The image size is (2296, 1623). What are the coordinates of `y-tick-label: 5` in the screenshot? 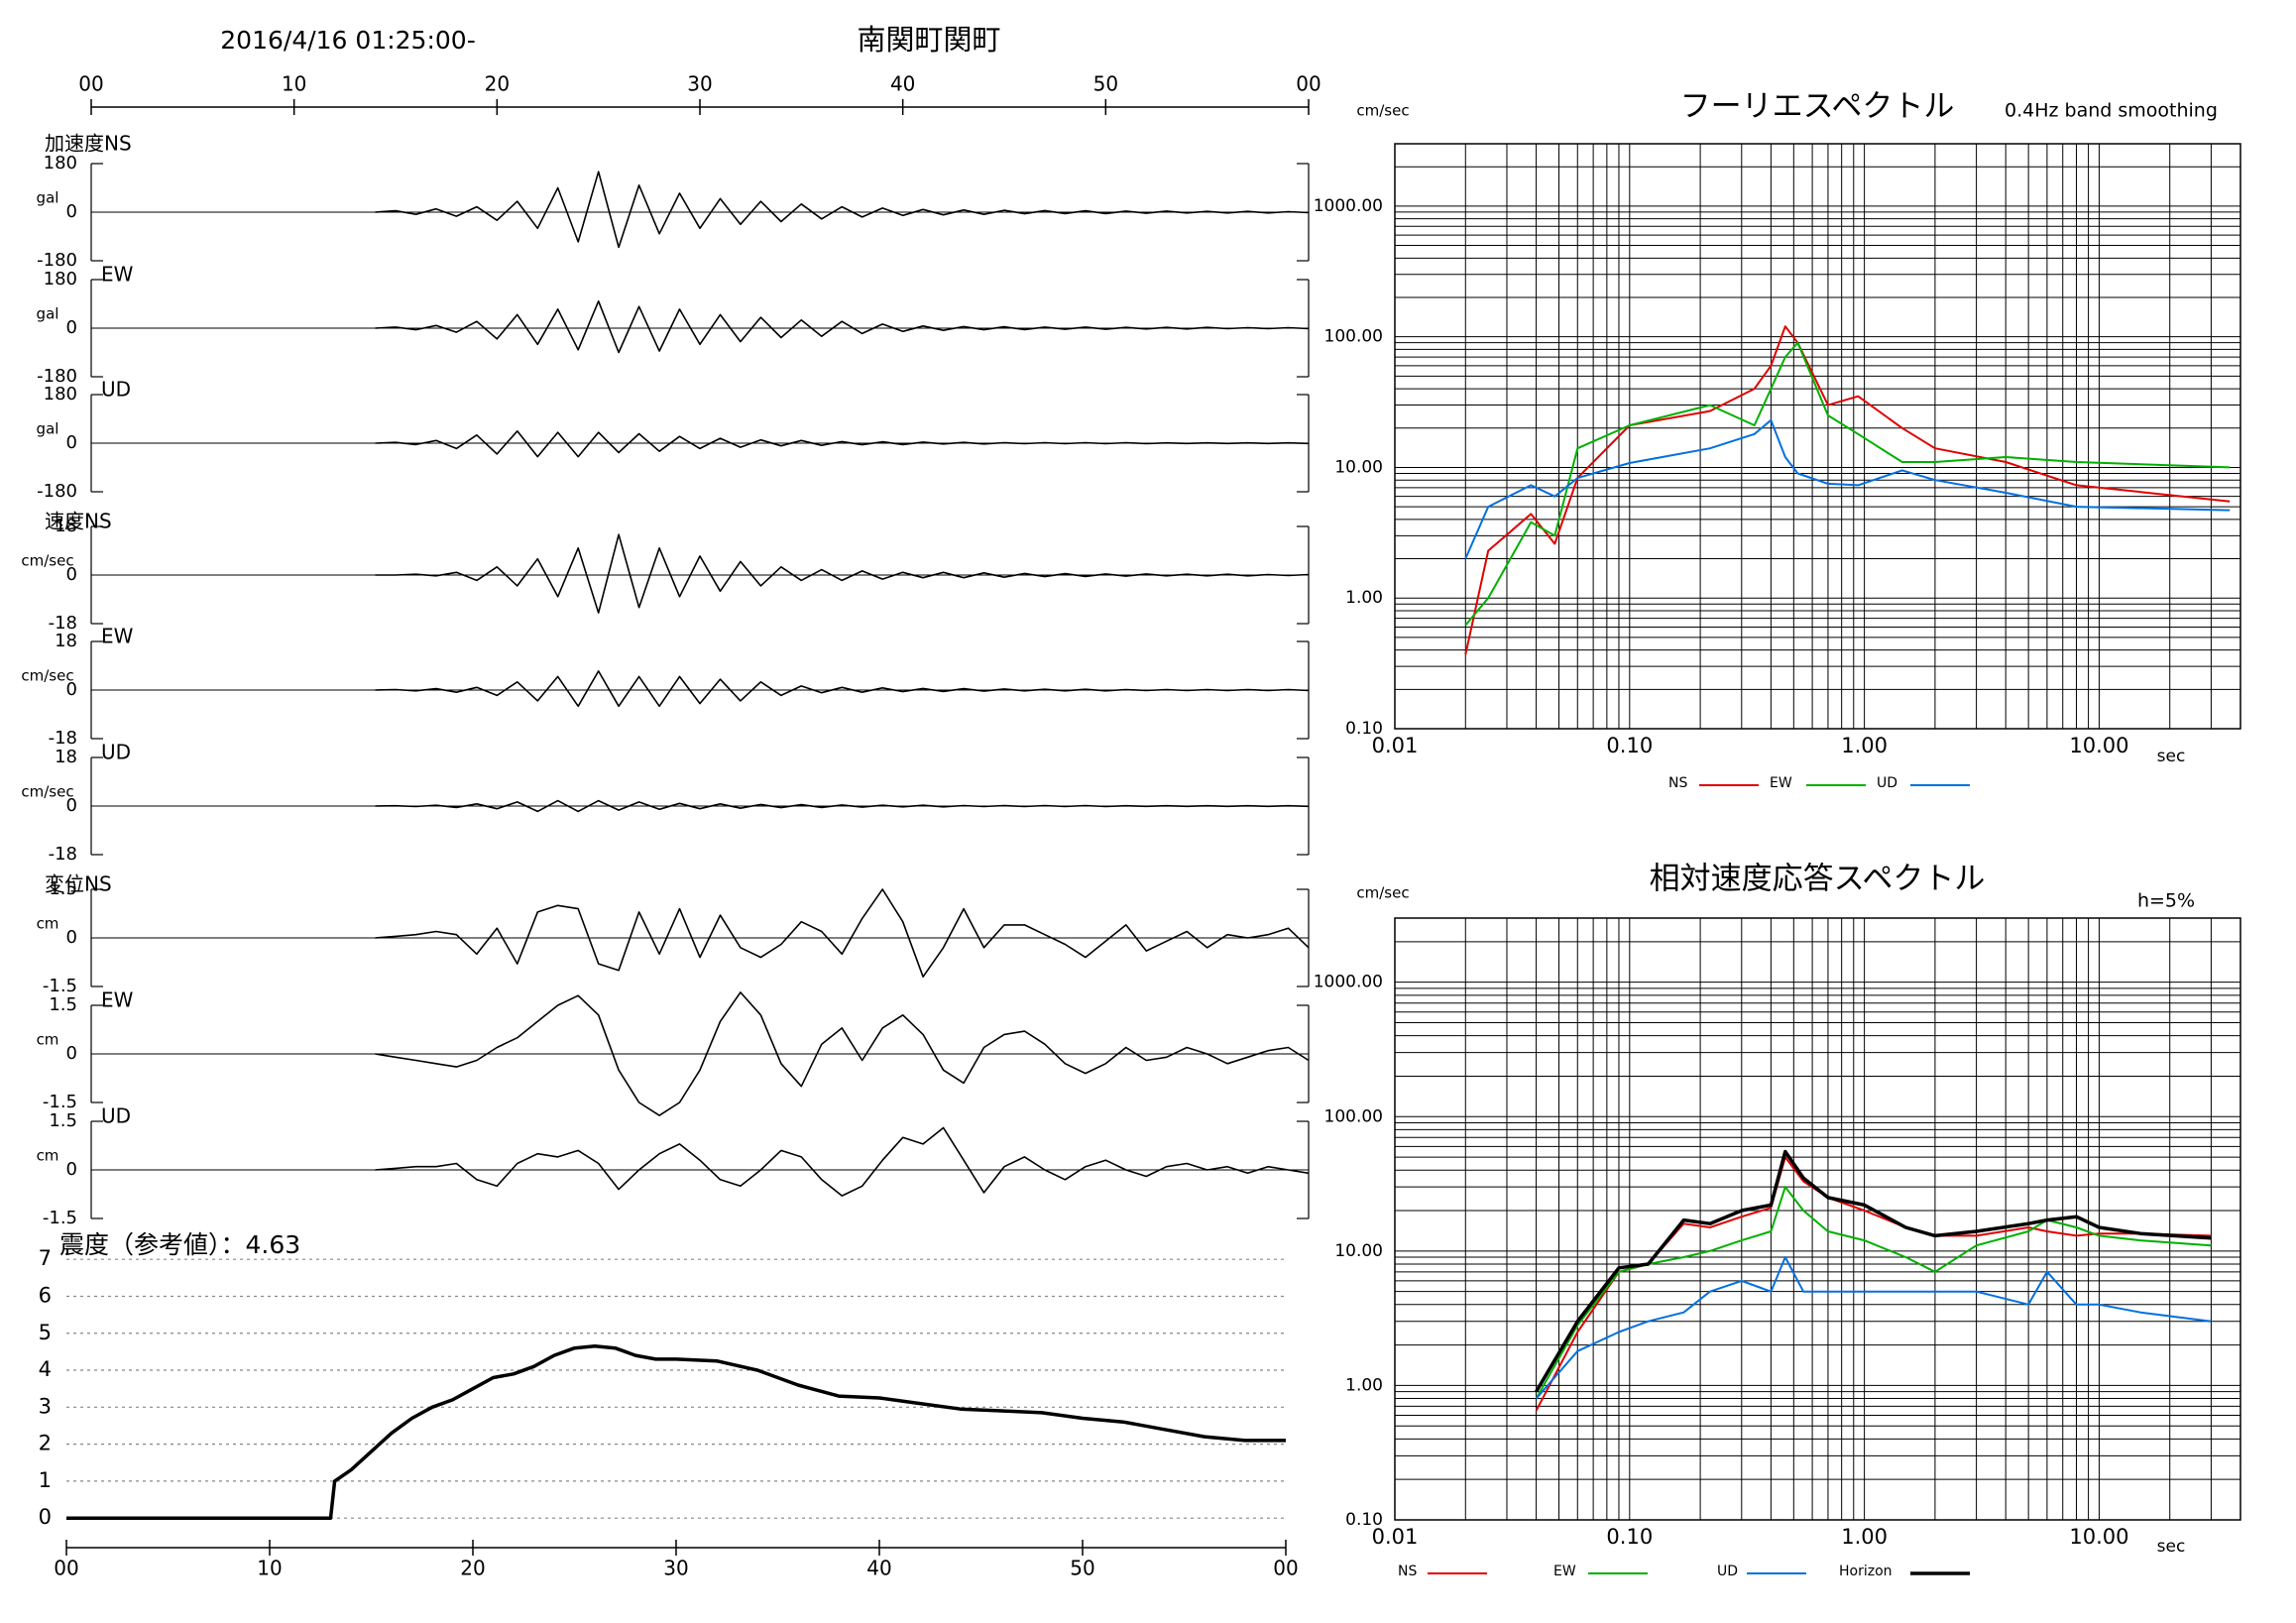 It's located at (46, 1332).